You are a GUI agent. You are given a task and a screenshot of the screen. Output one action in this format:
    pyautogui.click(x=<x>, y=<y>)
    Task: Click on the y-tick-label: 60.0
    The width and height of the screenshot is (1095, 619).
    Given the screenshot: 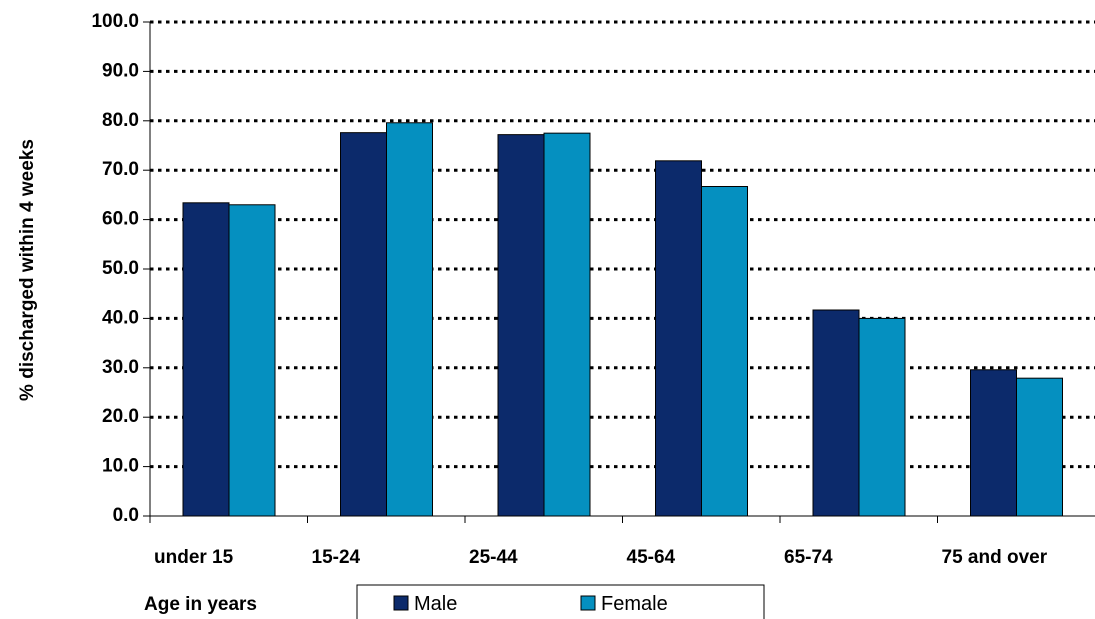 What is the action you would take?
    pyautogui.click(x=120, y=219)
    